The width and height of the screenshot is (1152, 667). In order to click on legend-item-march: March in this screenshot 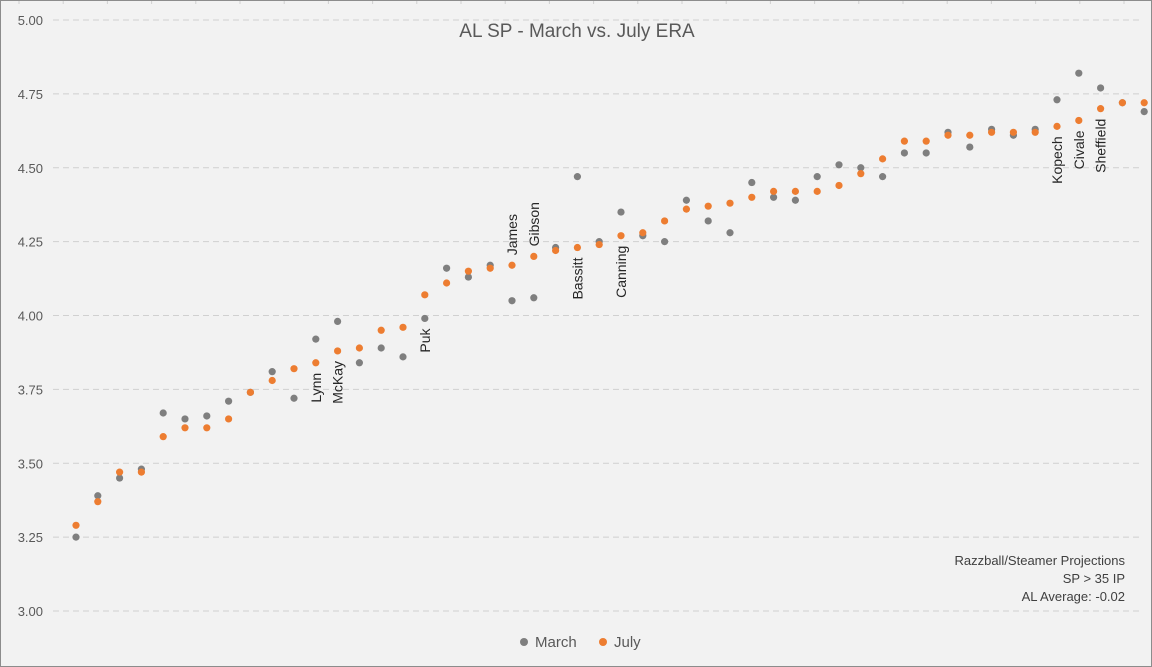, I will do `click(548, 642)`.